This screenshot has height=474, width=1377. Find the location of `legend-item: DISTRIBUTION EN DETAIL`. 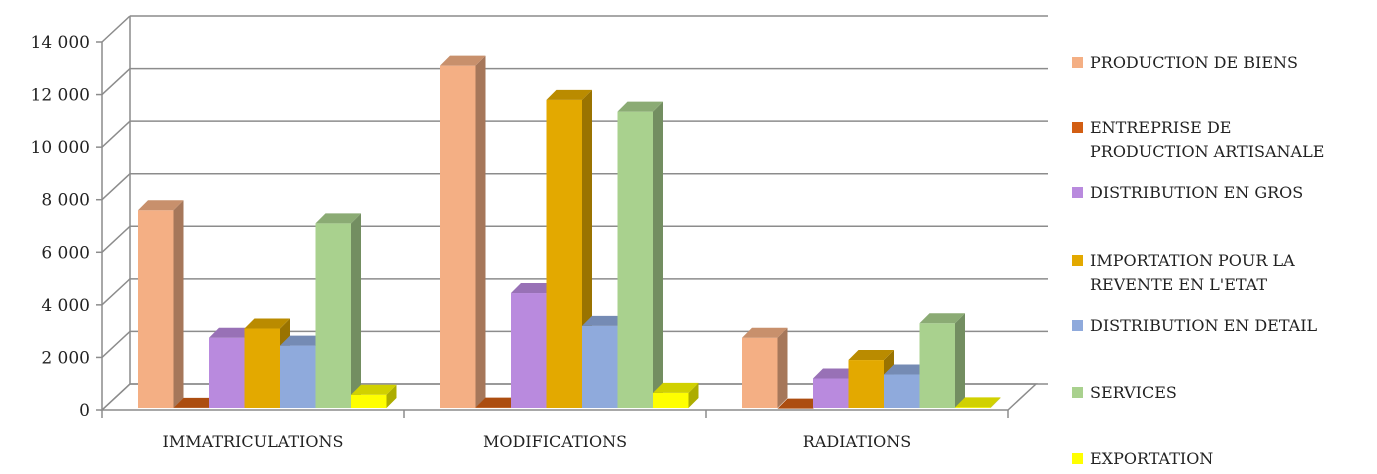

legend-item: DISTRIBUTION EN DETAIL is located at coordinates (1195, 325).